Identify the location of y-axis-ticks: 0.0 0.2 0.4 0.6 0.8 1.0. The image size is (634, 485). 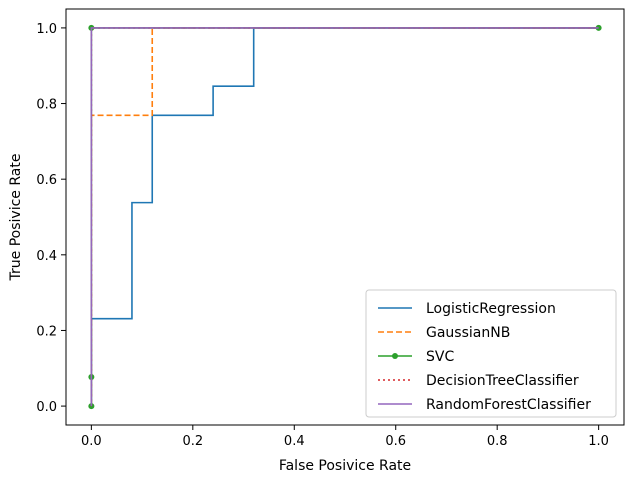
(51, 218).